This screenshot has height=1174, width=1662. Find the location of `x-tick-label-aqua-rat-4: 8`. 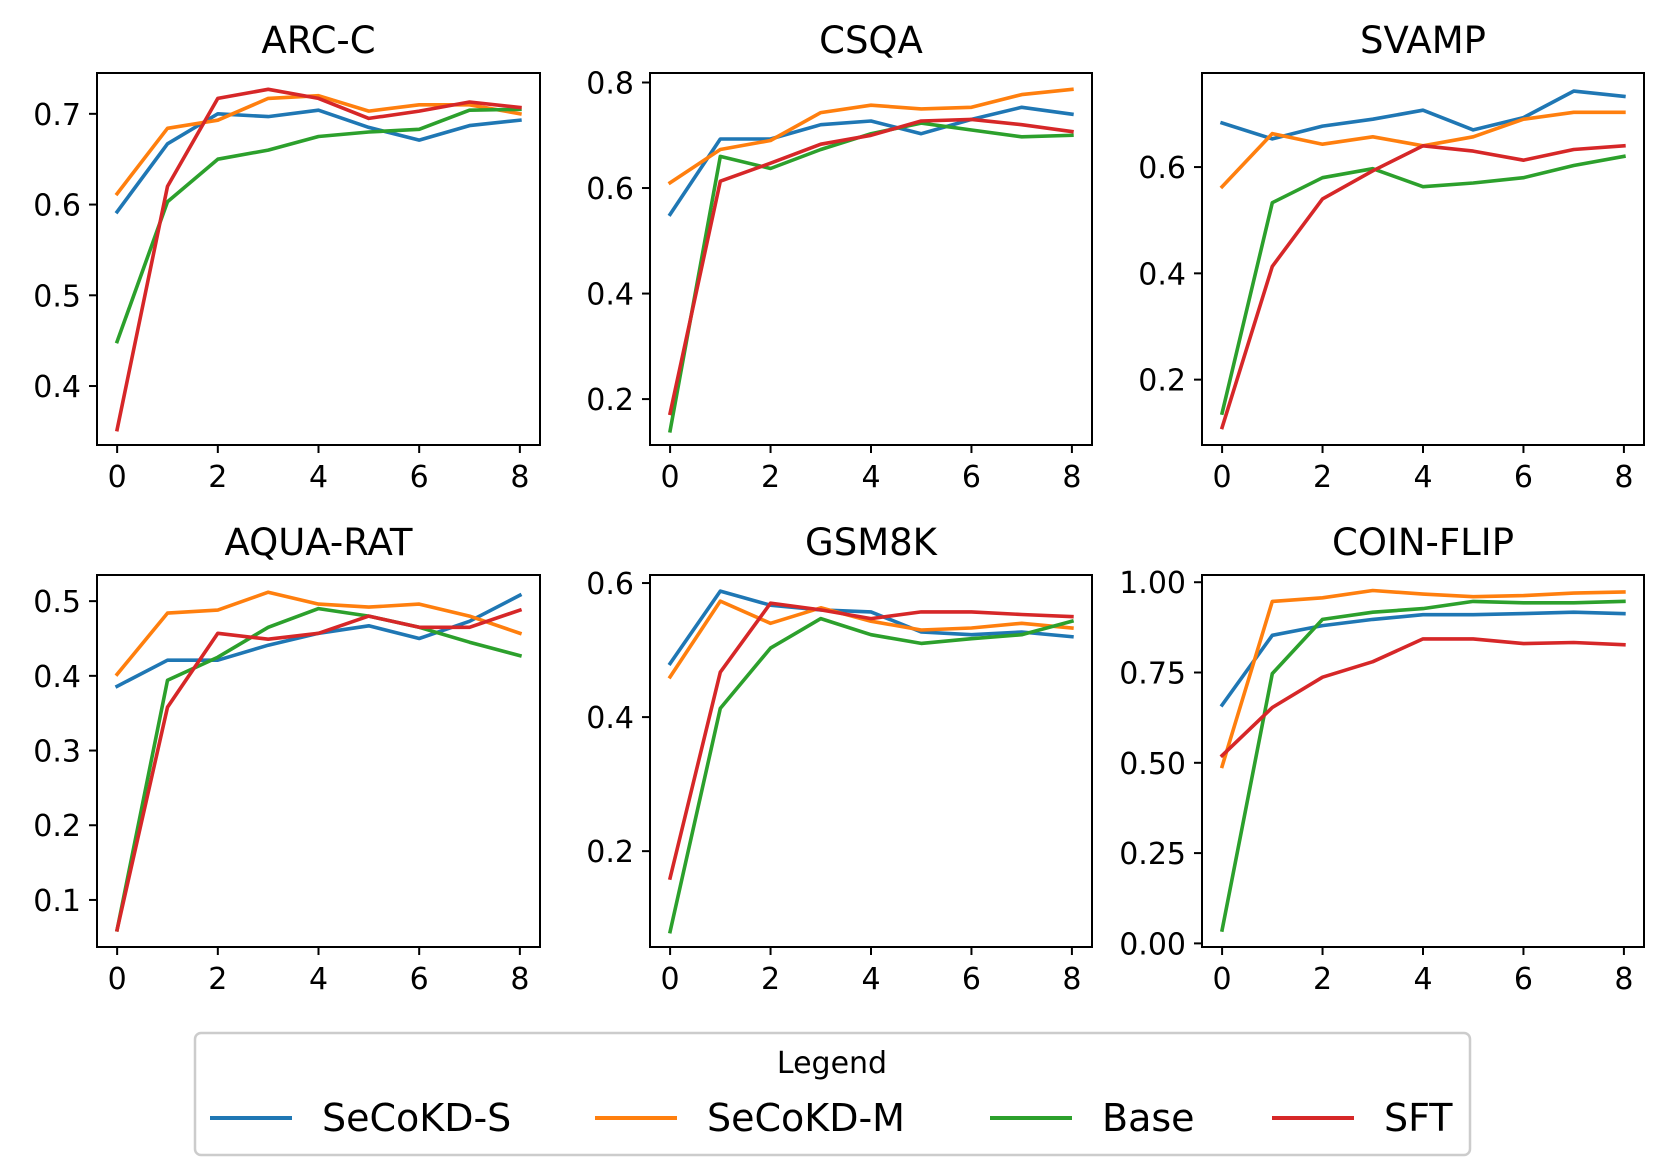

x-tick-label-aqua-rat-4: 8 is located at coordinates (519, 979).